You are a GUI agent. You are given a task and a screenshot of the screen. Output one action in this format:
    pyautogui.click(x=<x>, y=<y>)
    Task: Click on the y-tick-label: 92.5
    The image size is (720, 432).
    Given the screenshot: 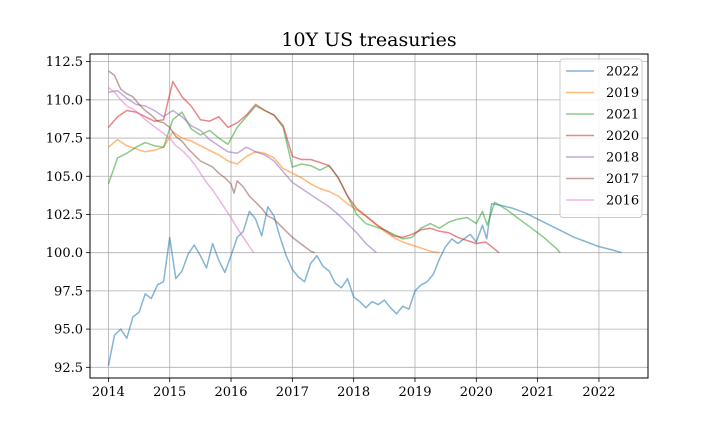 What is the action you would take?
    pyautogui.click(x=68, y=368)
    